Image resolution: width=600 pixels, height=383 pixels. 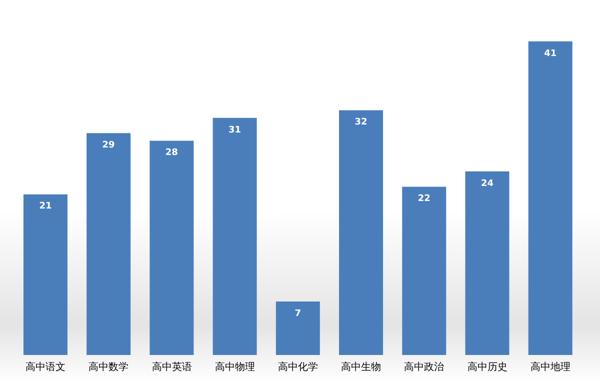 I want to click on x-tick-label: 高中英语, so click(x=172, y=367).